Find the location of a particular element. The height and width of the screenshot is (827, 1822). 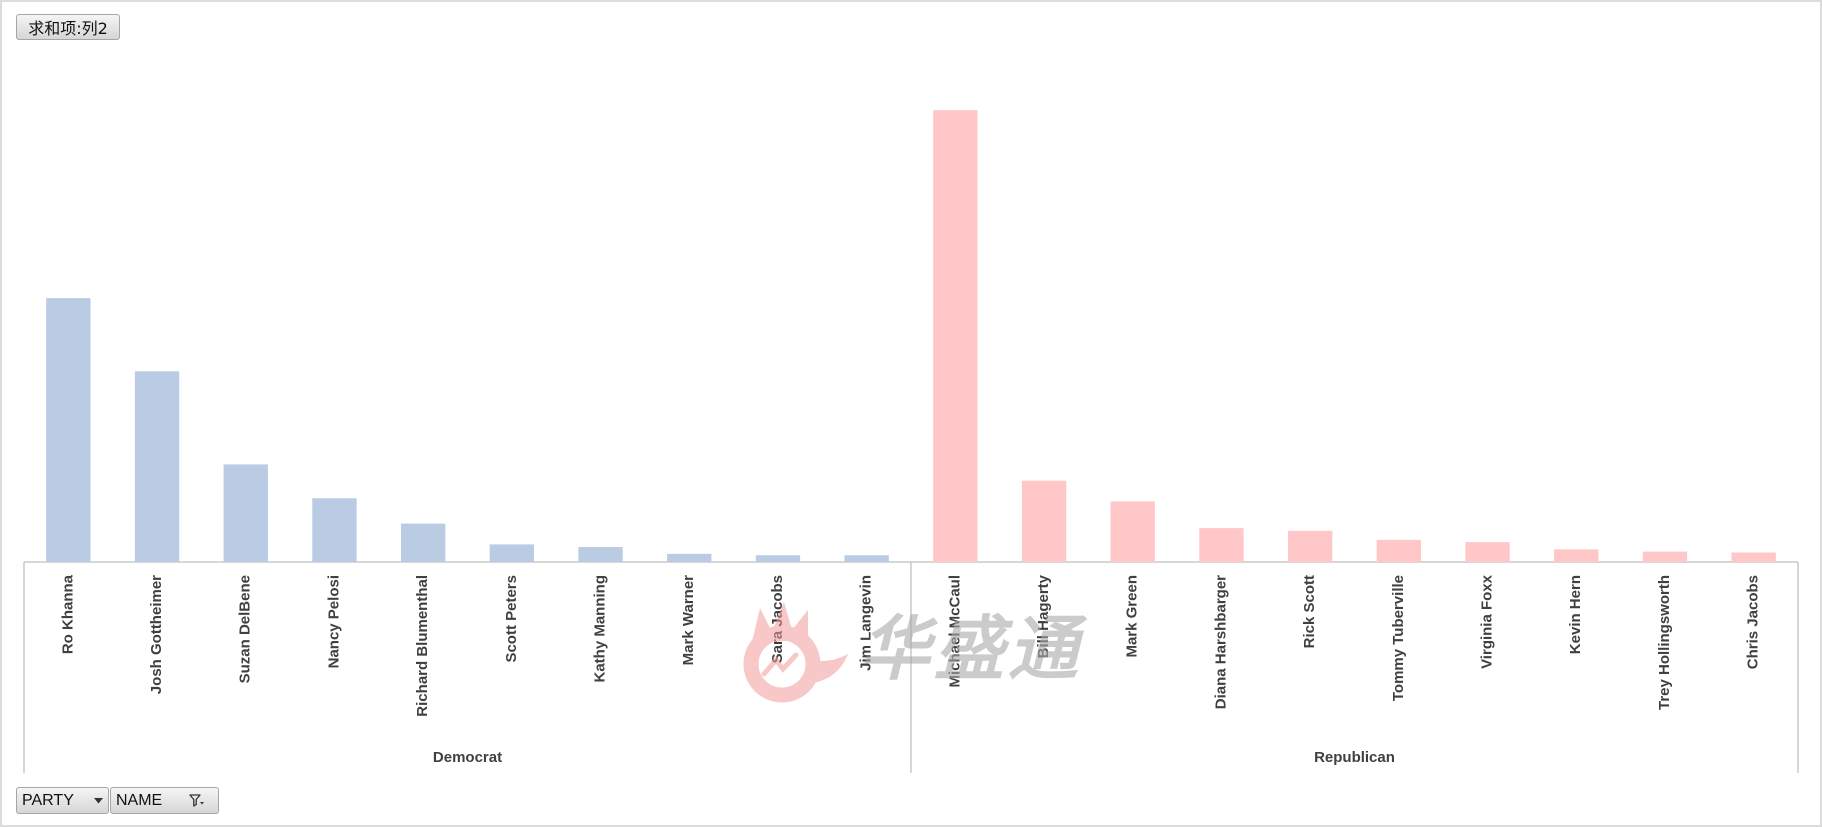

filter-icon is located at coordinates (197, 801).